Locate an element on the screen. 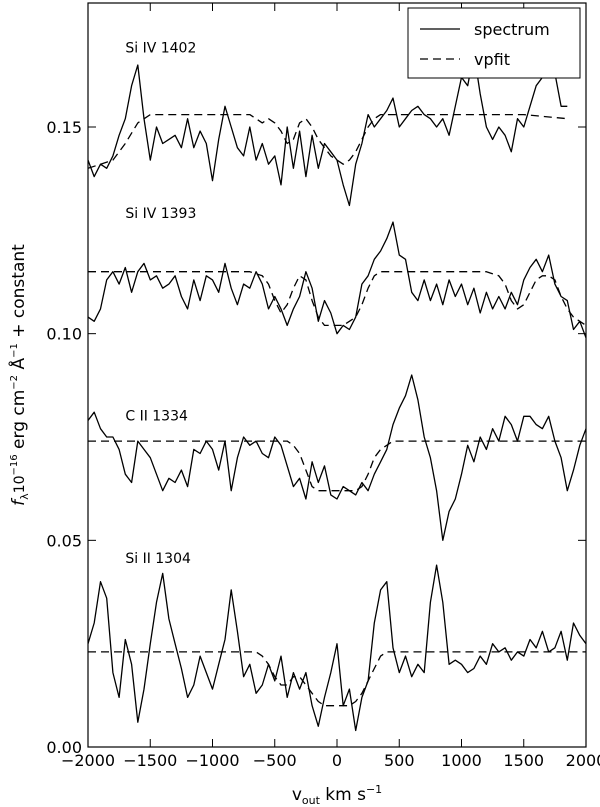 The width and height of the screenshot is (600, 807). line-label: Si II 1304 is located at coordinates (158, 559).